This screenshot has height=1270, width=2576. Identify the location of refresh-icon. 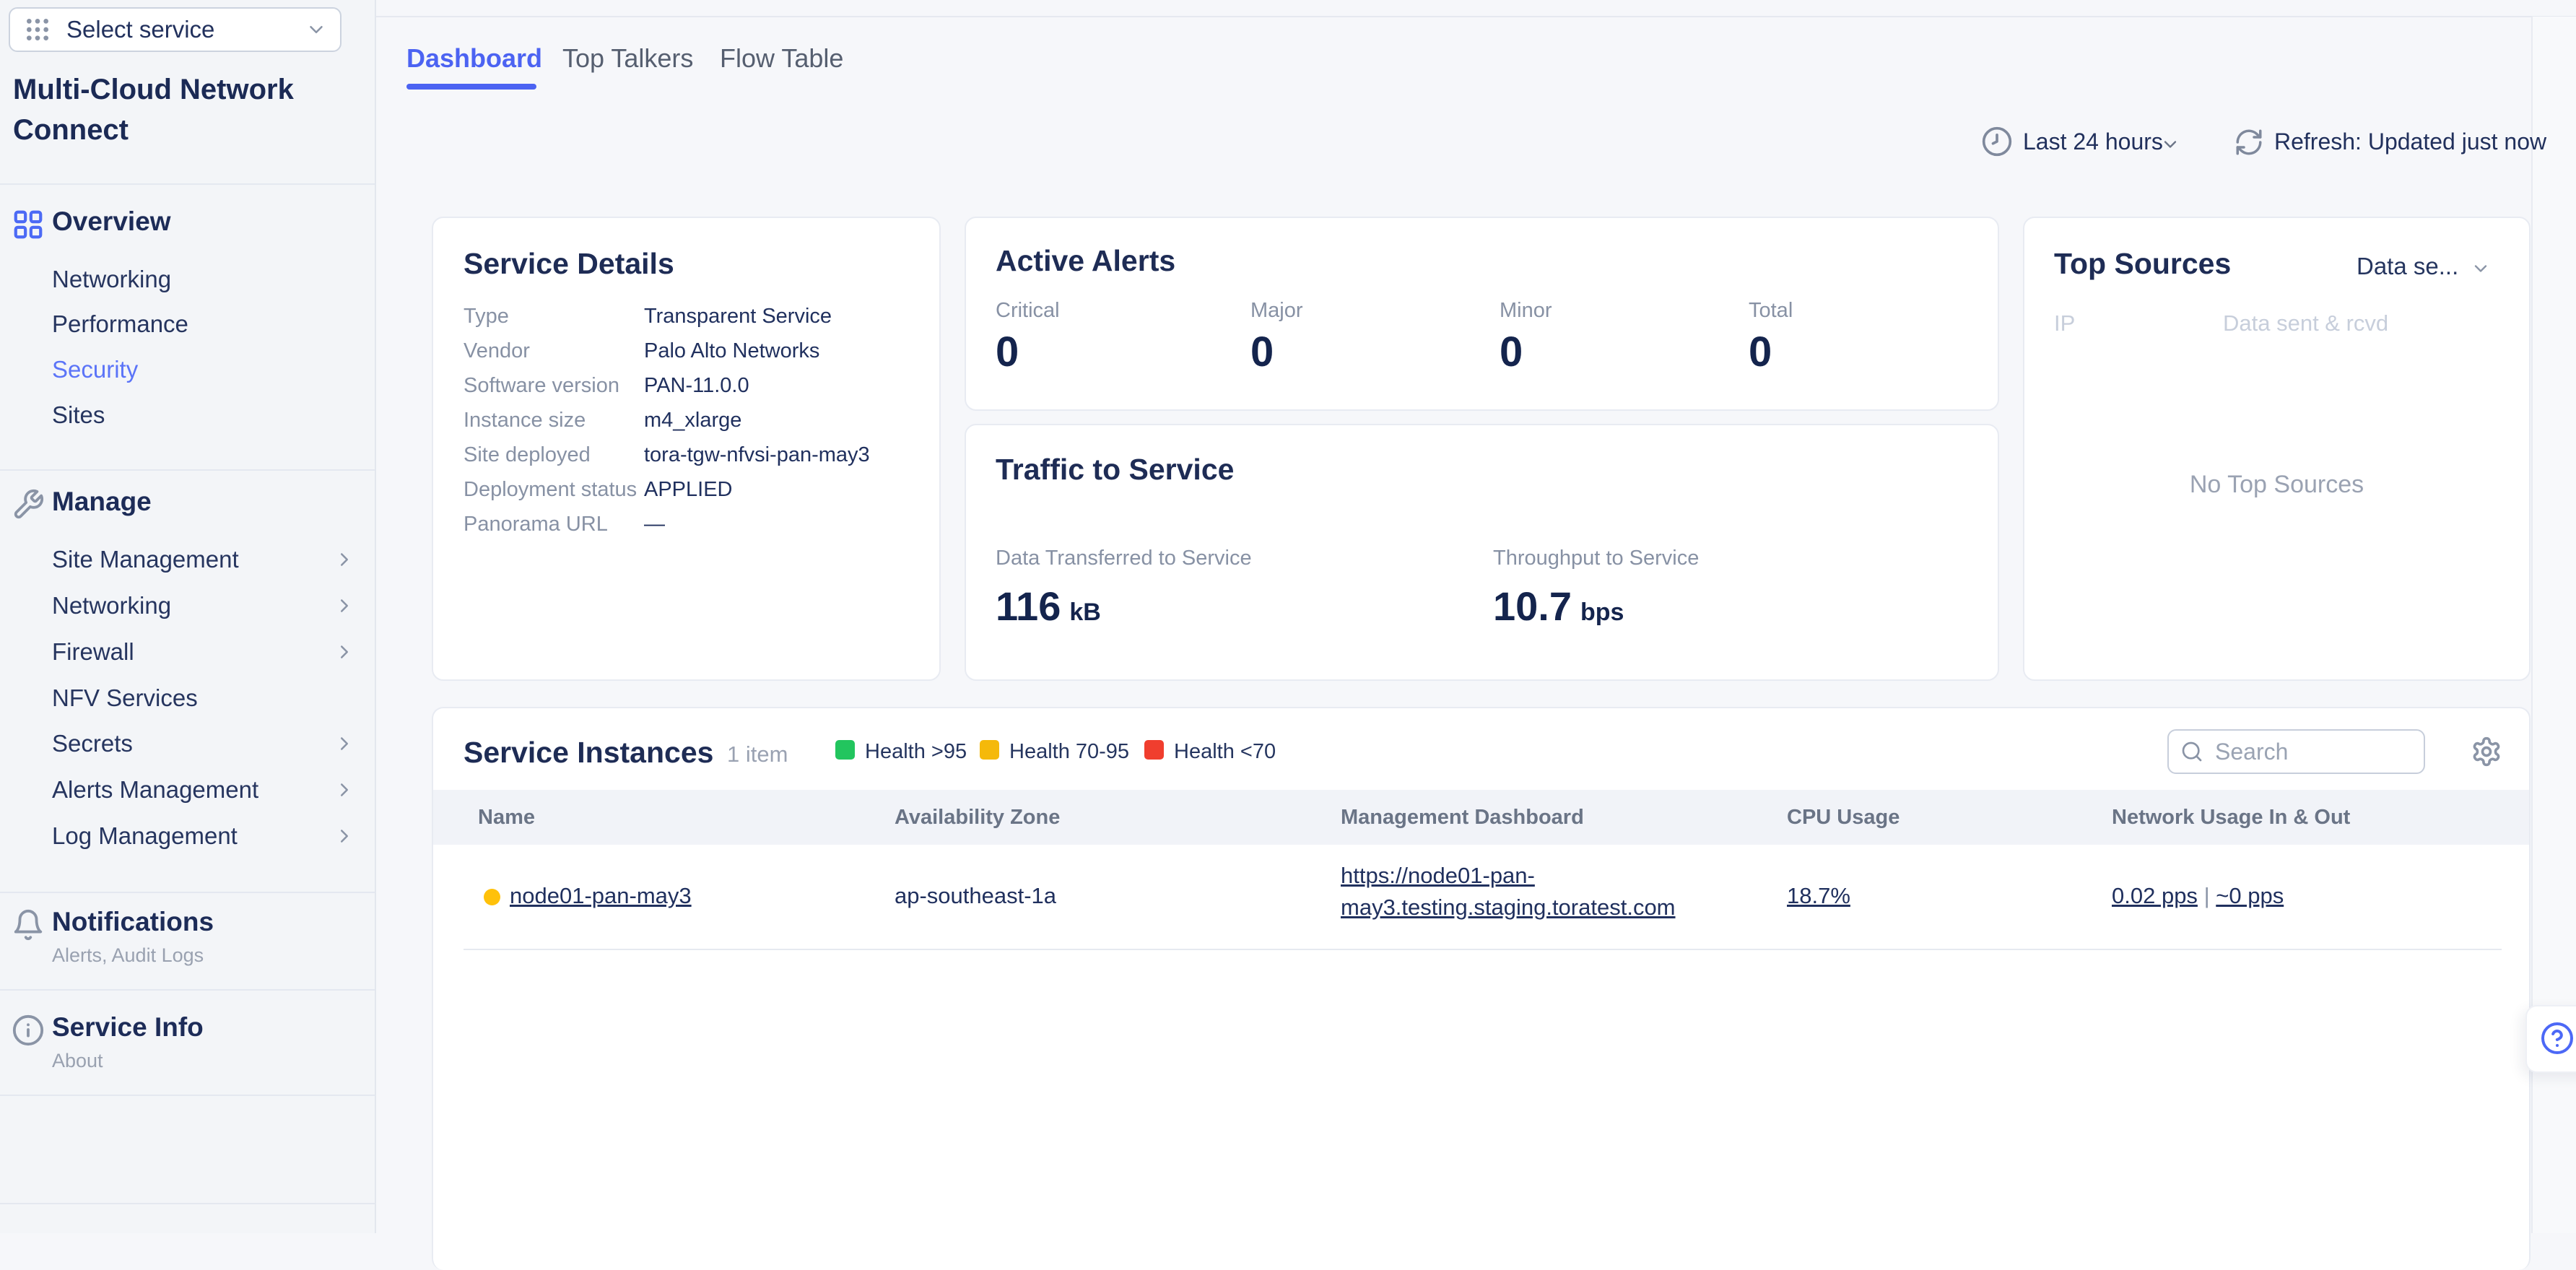
(2249, 142).